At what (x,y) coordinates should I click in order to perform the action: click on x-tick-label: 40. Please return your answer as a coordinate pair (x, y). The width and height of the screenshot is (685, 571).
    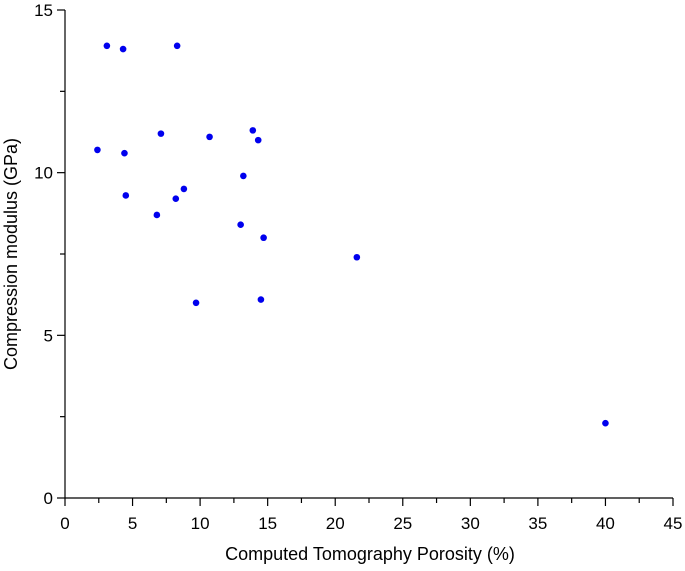
    Looking at the image, I should click on (605, 523).